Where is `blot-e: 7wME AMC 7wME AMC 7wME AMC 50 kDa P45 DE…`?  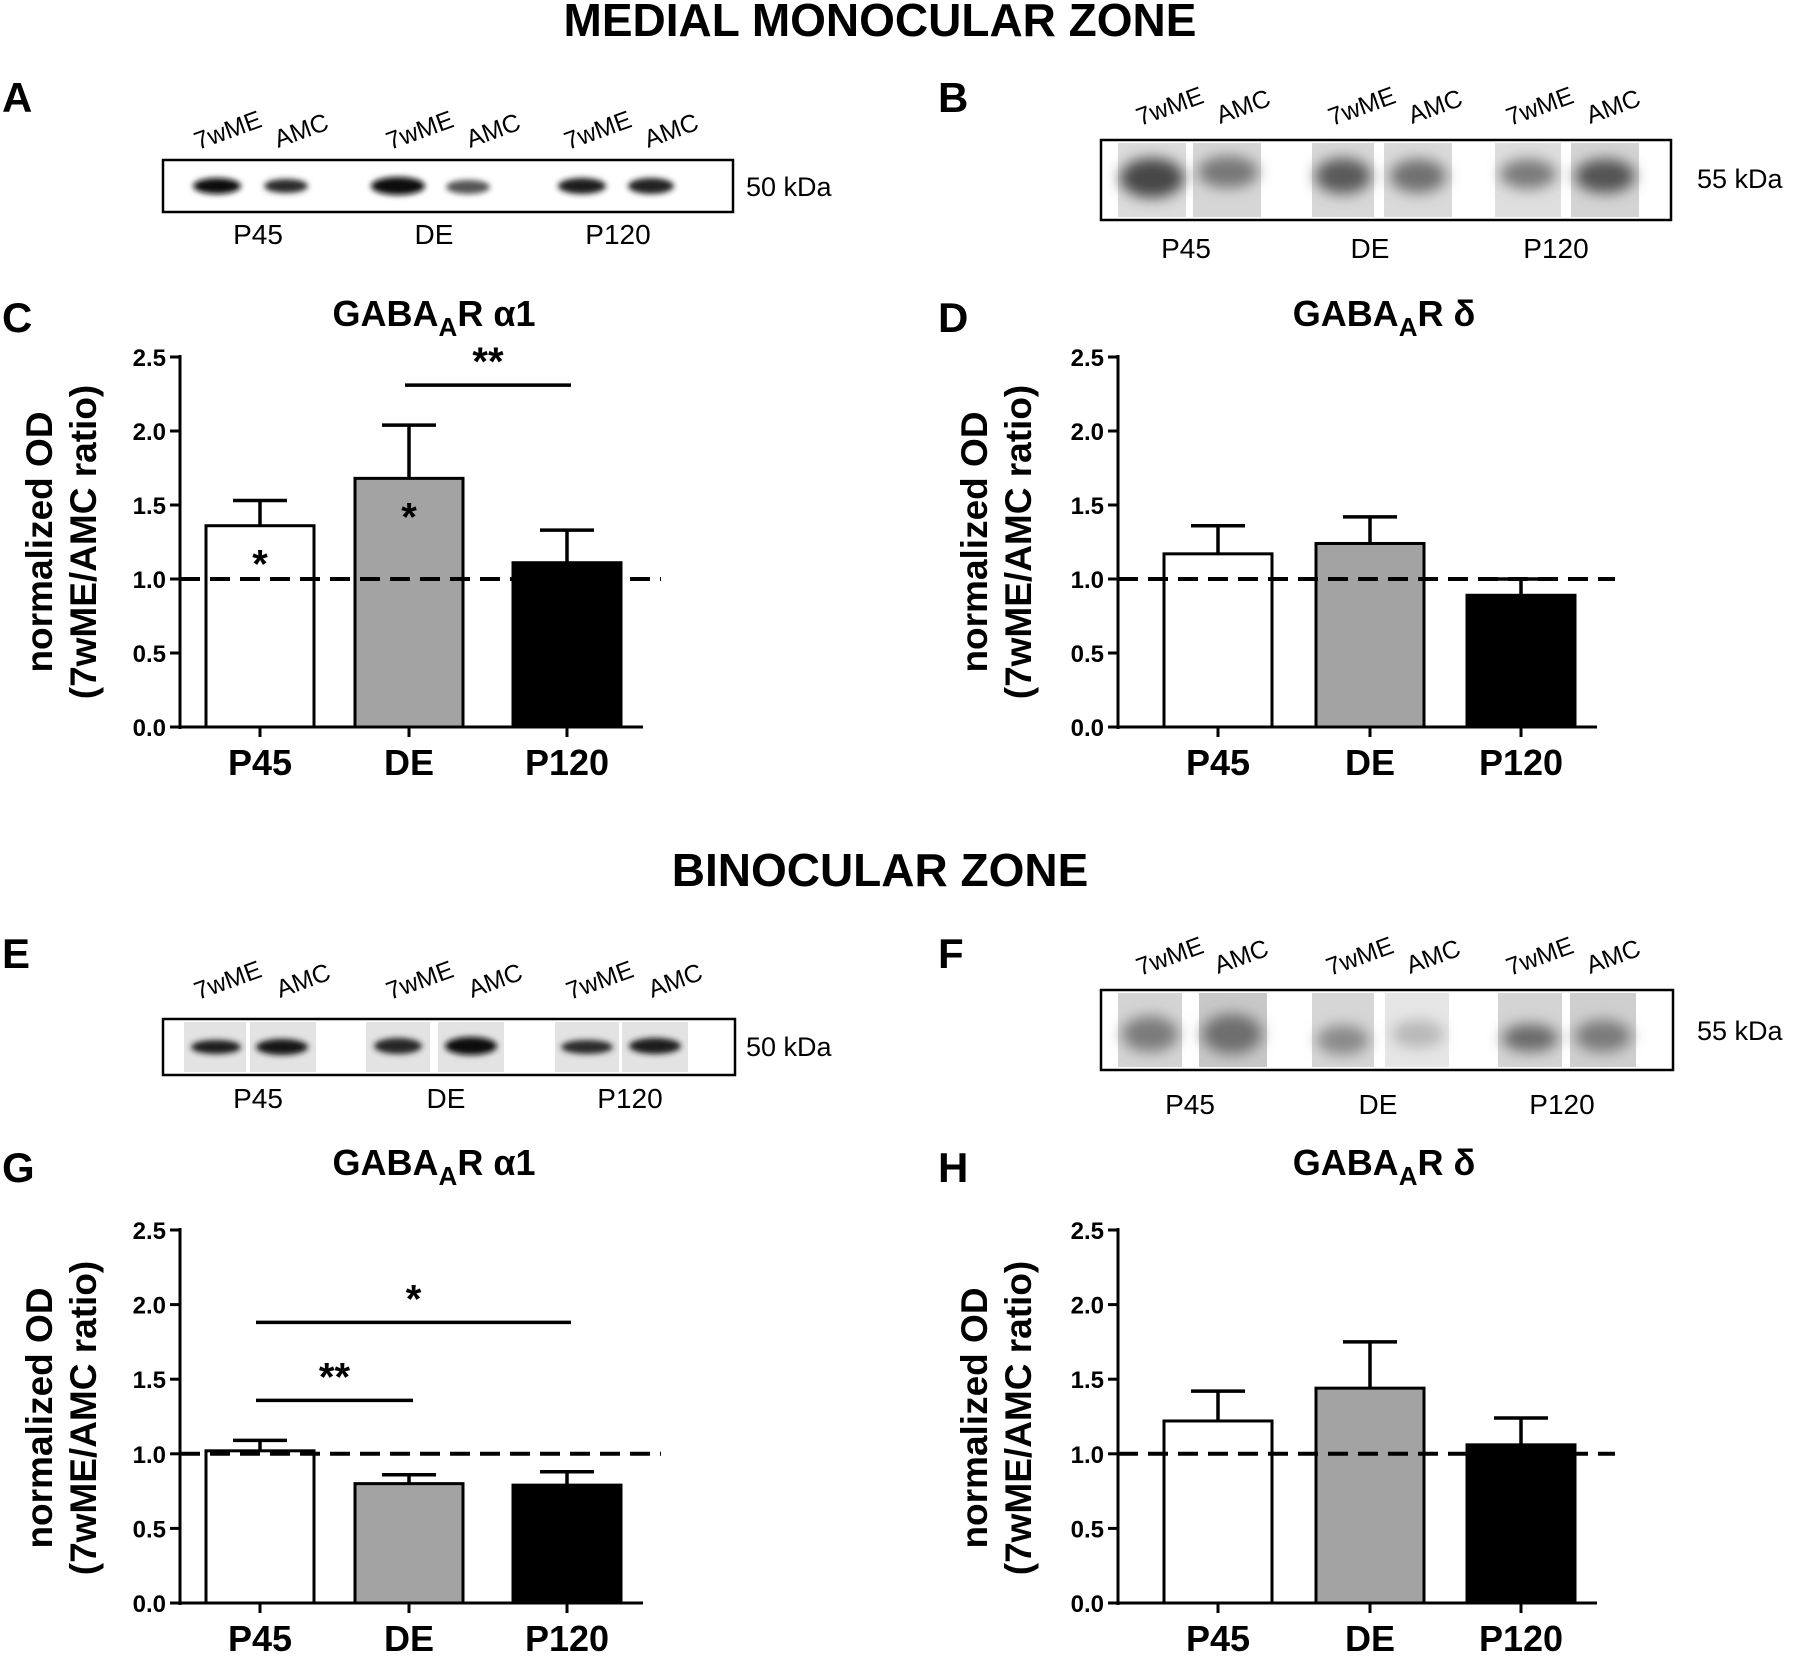
blot-e: 7wME AMC 7wME AMC 7wME AMC 50 kDa P45 DE… is located at coordinates (497, 1035).